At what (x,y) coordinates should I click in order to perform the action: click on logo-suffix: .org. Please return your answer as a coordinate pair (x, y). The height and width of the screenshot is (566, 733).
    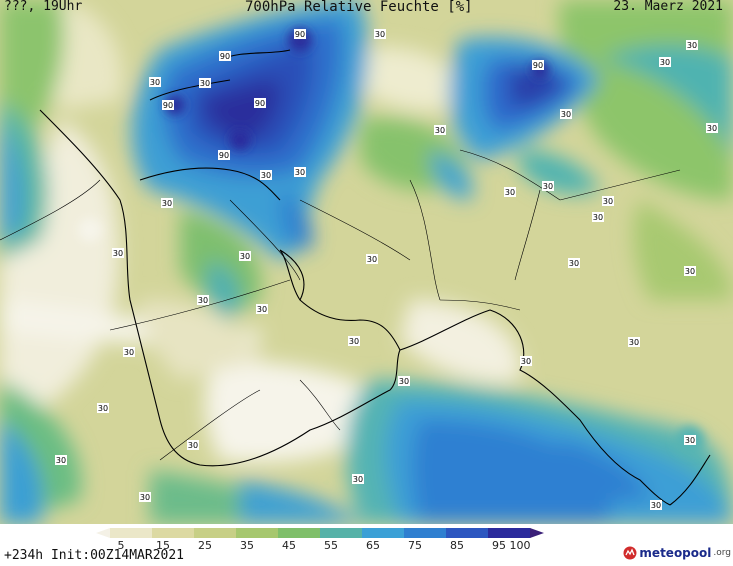
    Looking at the image, I should click on (722, 553).